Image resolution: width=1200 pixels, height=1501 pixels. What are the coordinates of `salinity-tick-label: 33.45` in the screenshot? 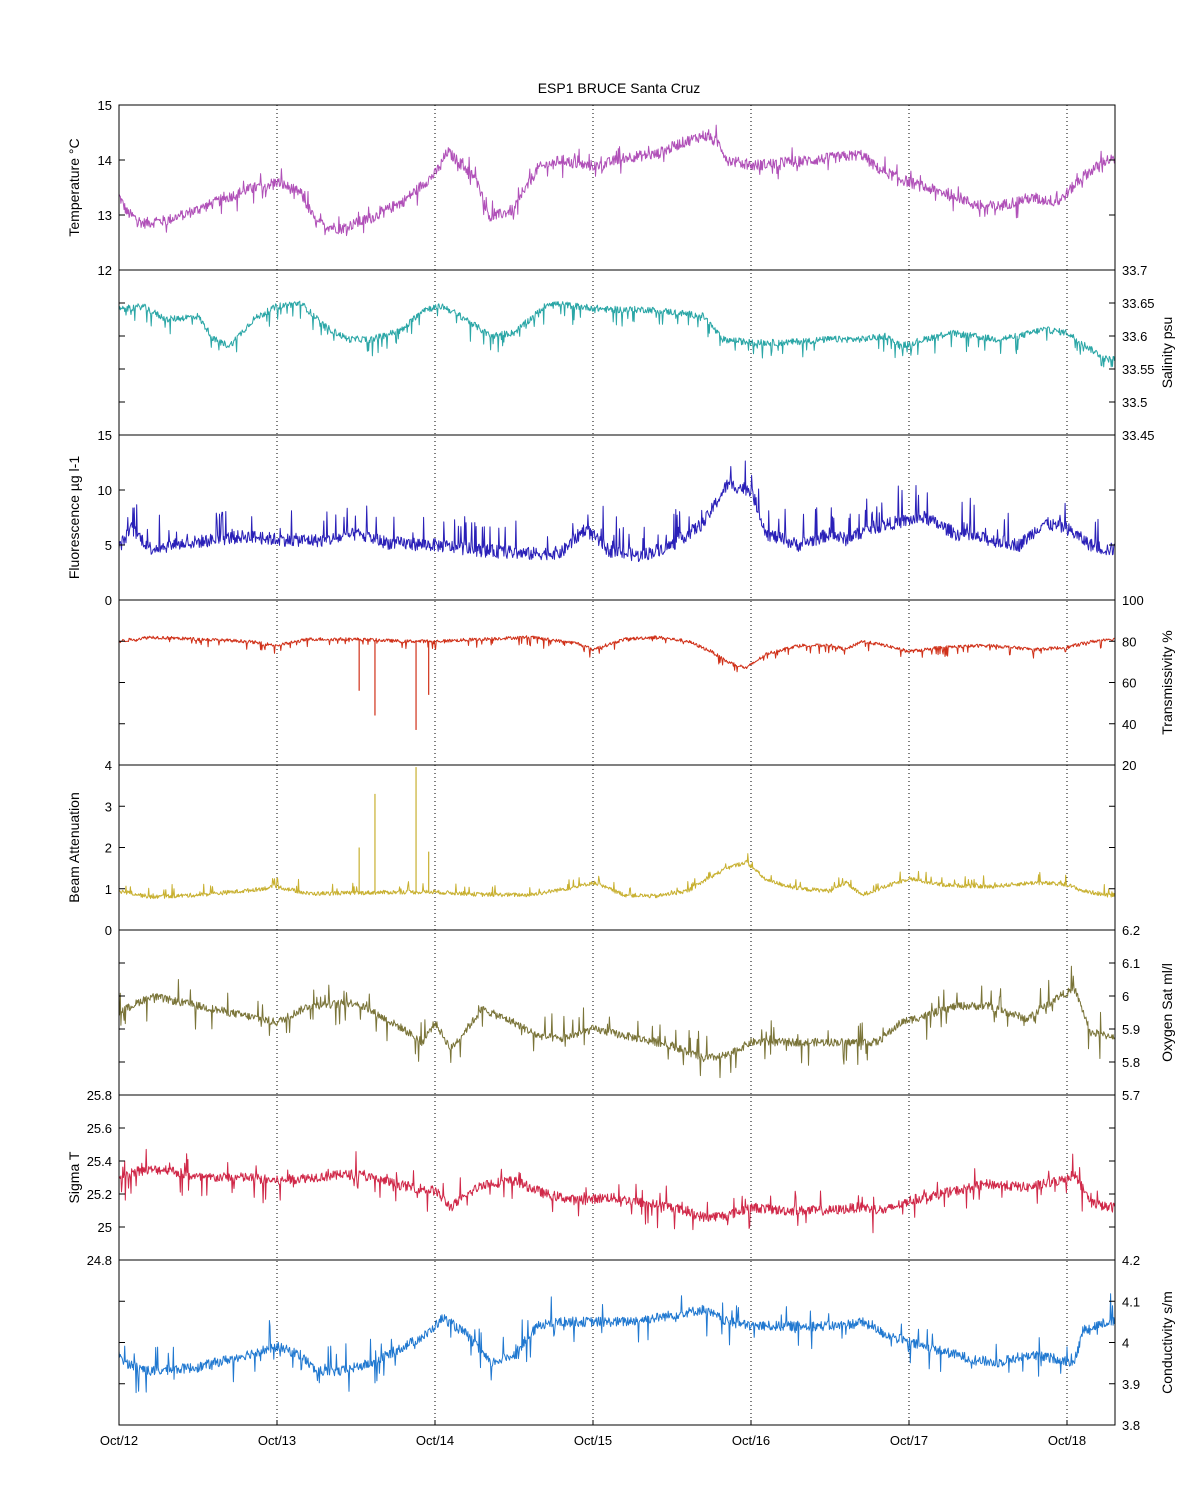 It's located at (1138, 435).